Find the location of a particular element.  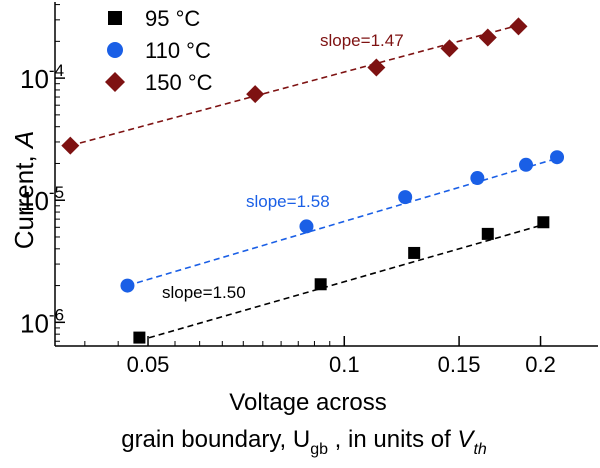

y-tick-exponent: -4 is located at coordinates (56, 70).